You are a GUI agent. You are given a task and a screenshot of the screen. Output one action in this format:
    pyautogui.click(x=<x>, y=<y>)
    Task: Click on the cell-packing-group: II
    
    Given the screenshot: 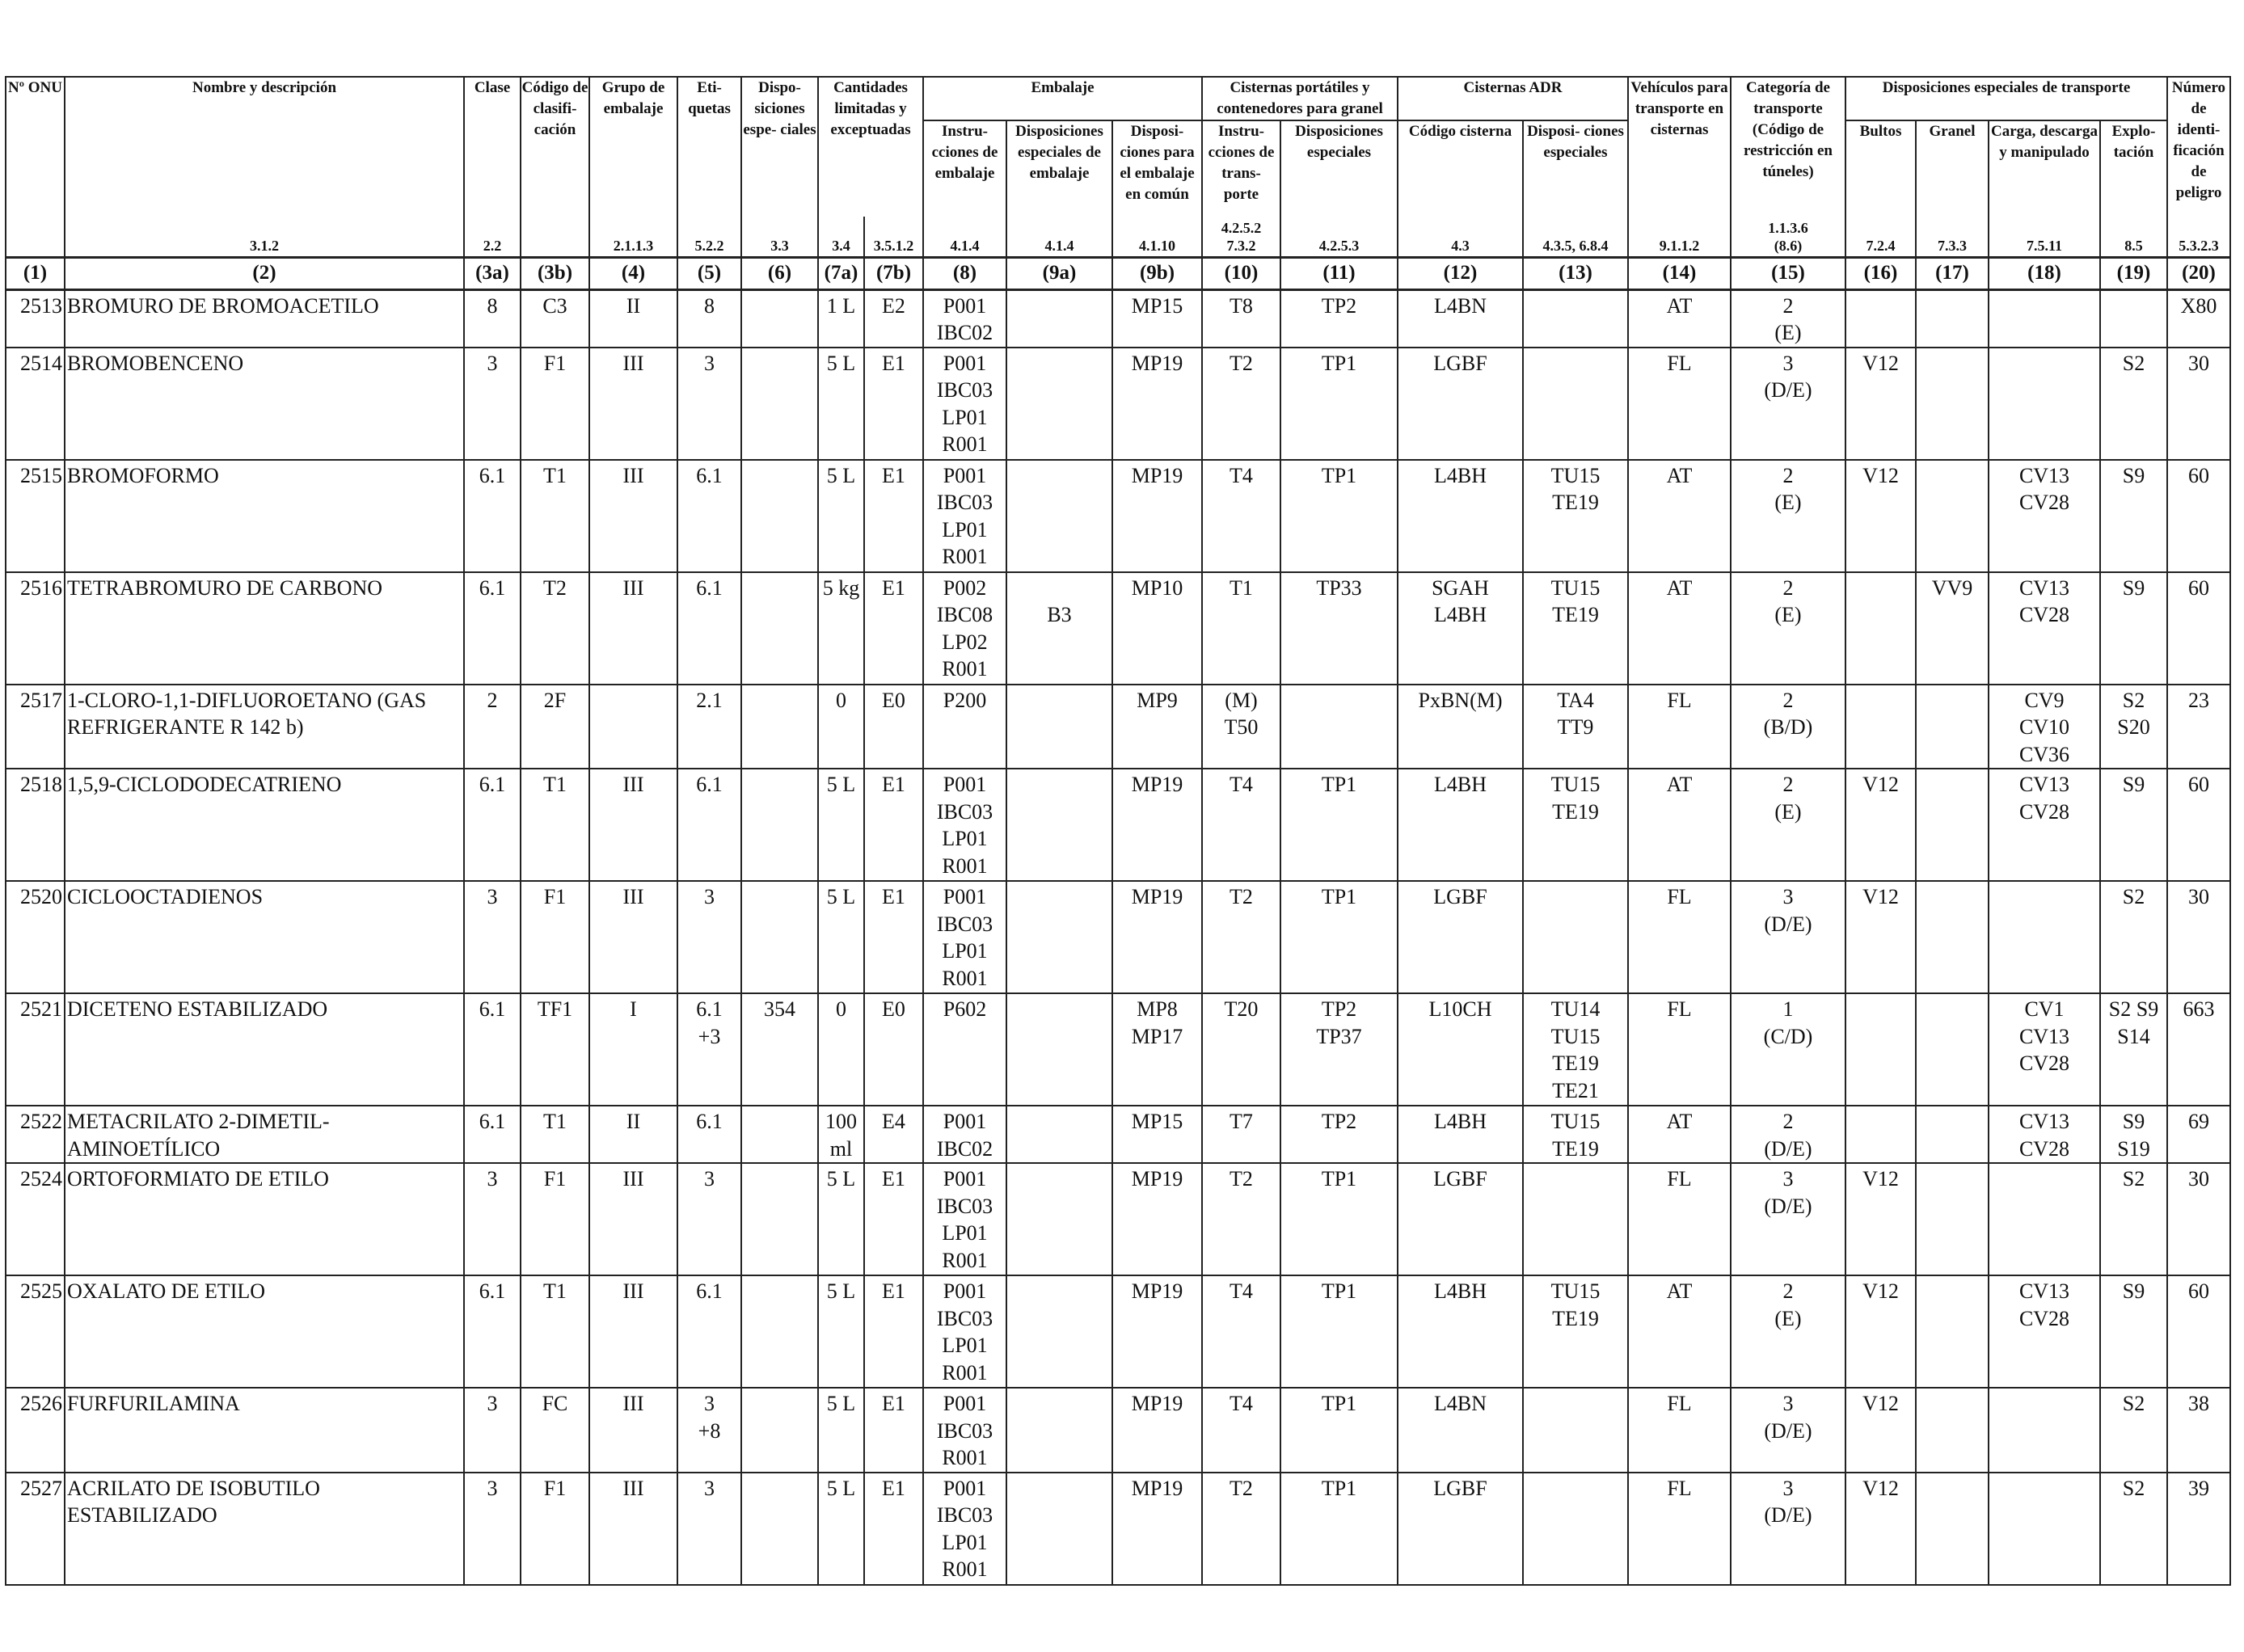 What is the action you would take?
    pyautogui.click(x=633, y=318)
    